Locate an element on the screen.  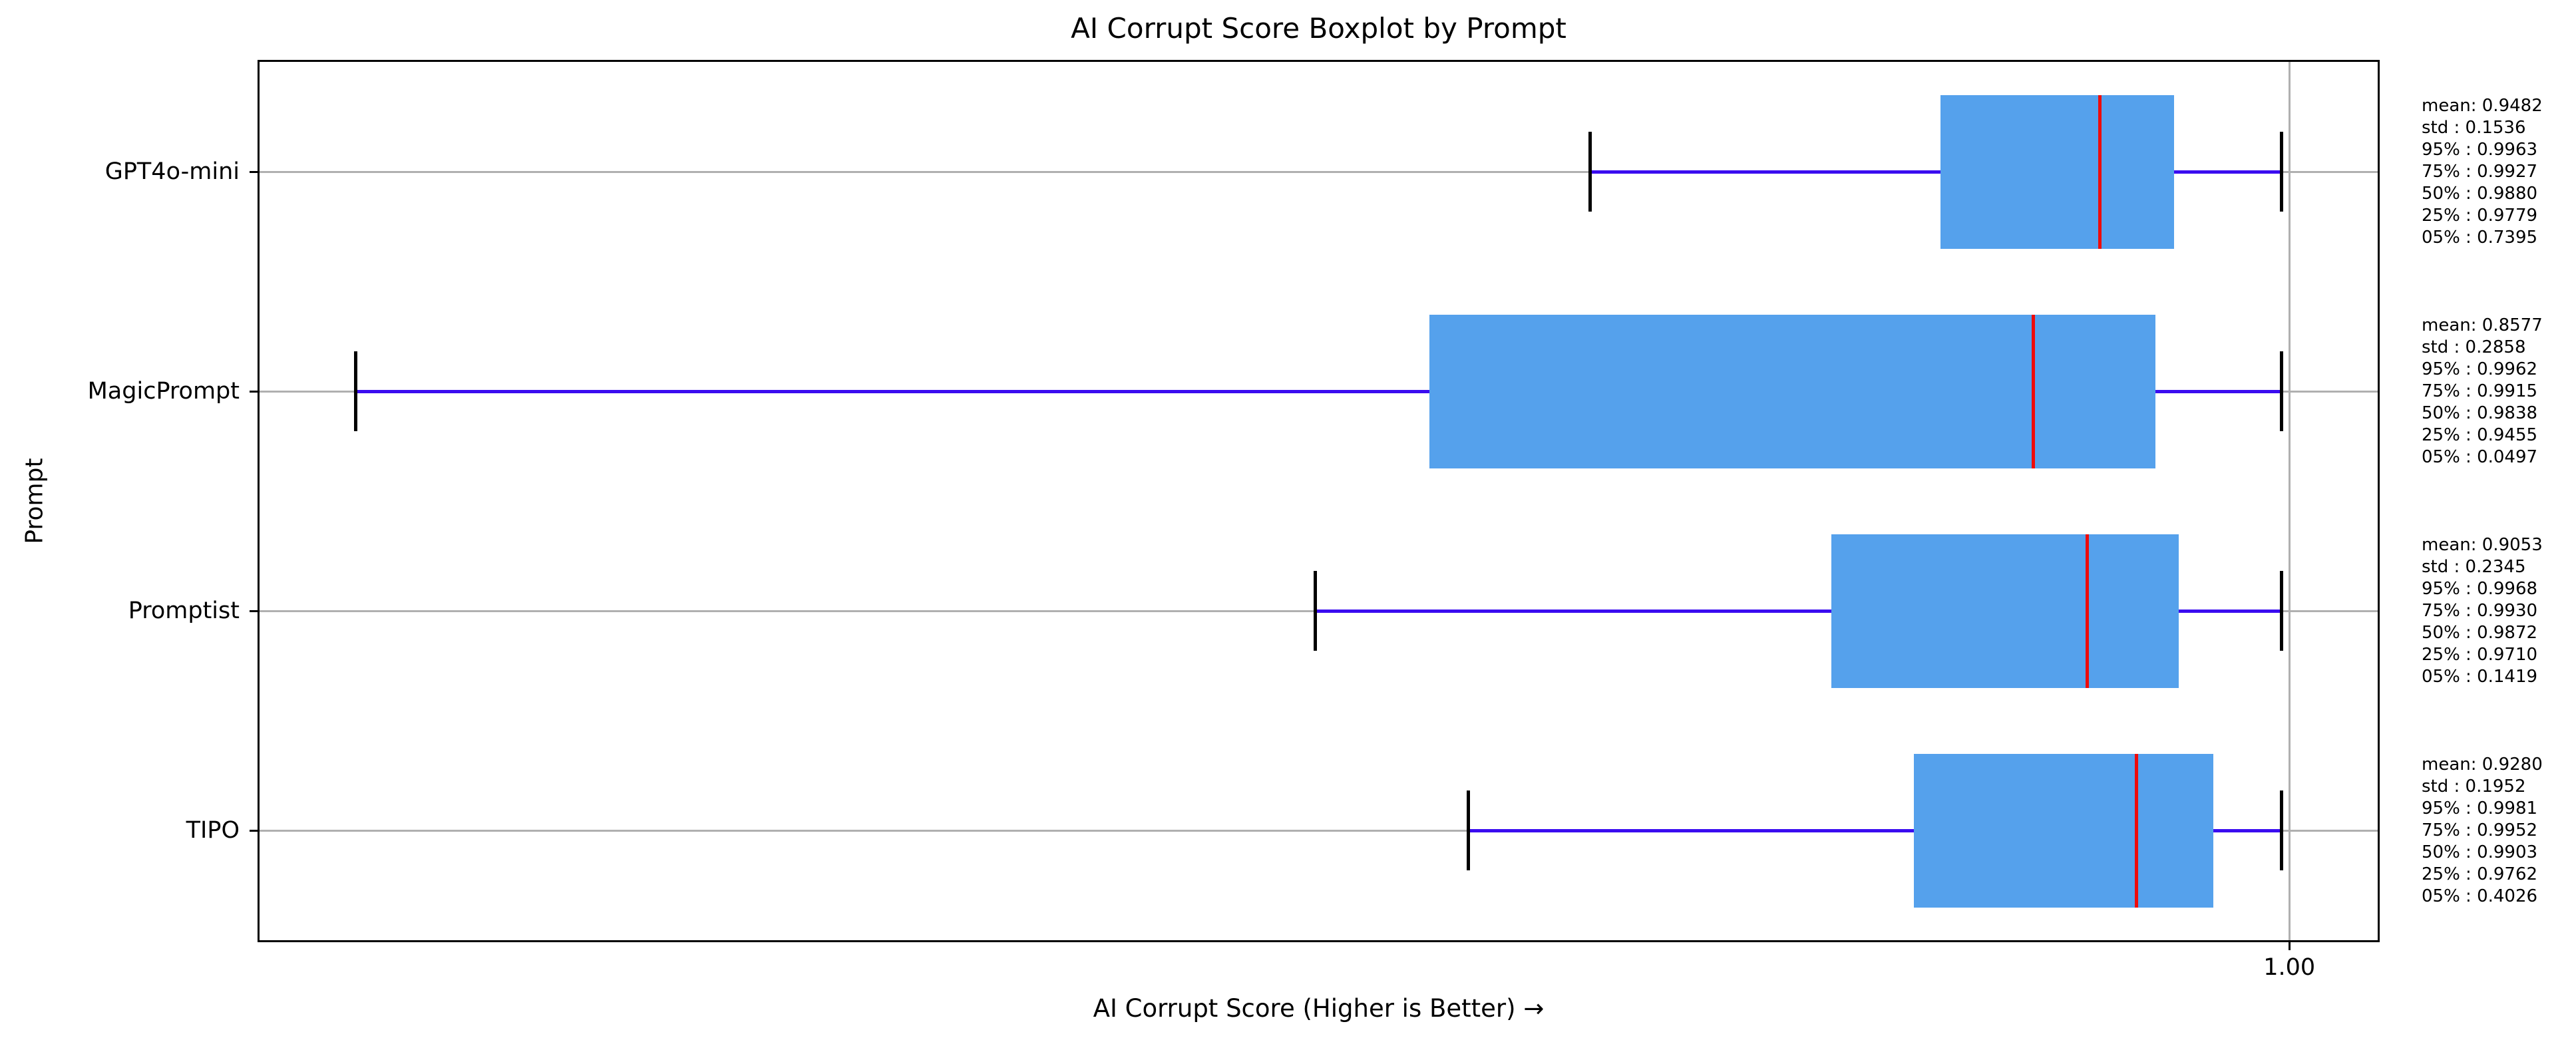
y-axis-label: Prompt is located at coordinates (35, 501).